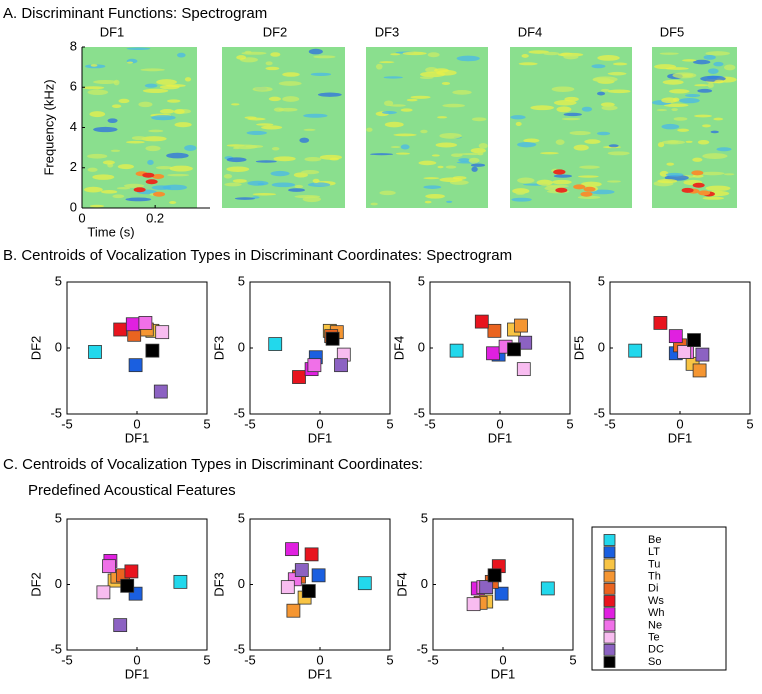 This screenshot has height=694, width=762. Describe the element at coordinates (654, 552) in the screenshot. I see `legend-label: LT` at that location.